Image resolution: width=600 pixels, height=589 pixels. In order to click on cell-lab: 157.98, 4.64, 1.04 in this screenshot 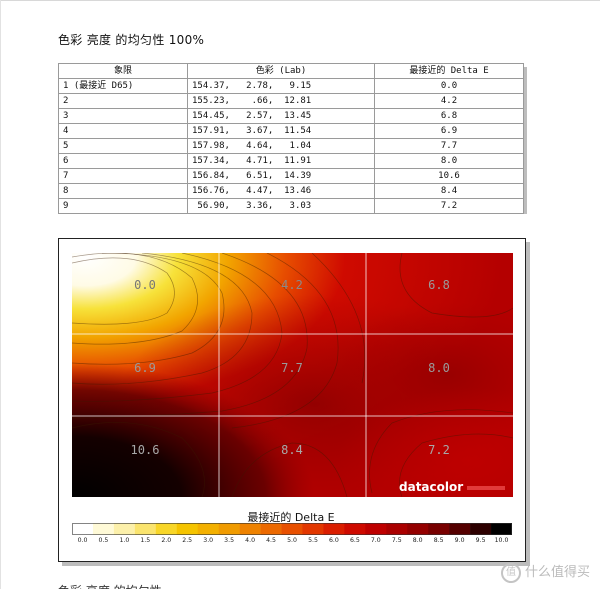, I will do `click(281, 146)`.